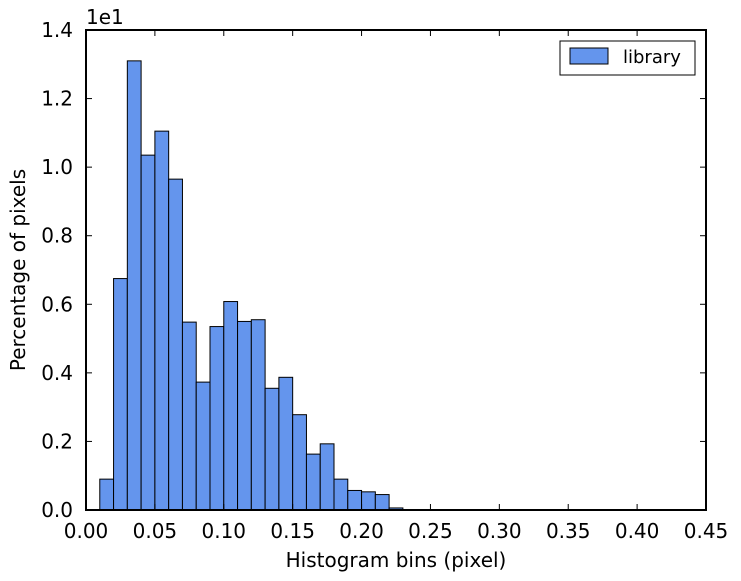 Image resolution: width=741 pixels, height=581 pixels. I want to click on y-tick-label: 0.2, so click(57, 441).